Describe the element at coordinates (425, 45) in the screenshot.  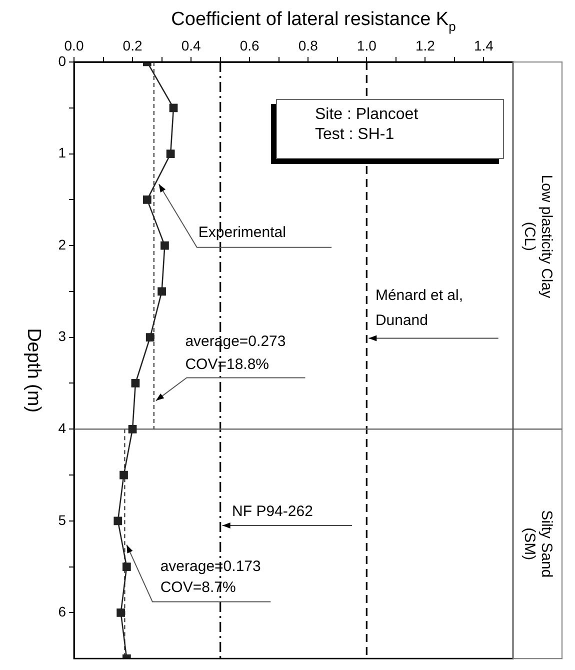
I see `x-tick-label: 1.2` at that location.